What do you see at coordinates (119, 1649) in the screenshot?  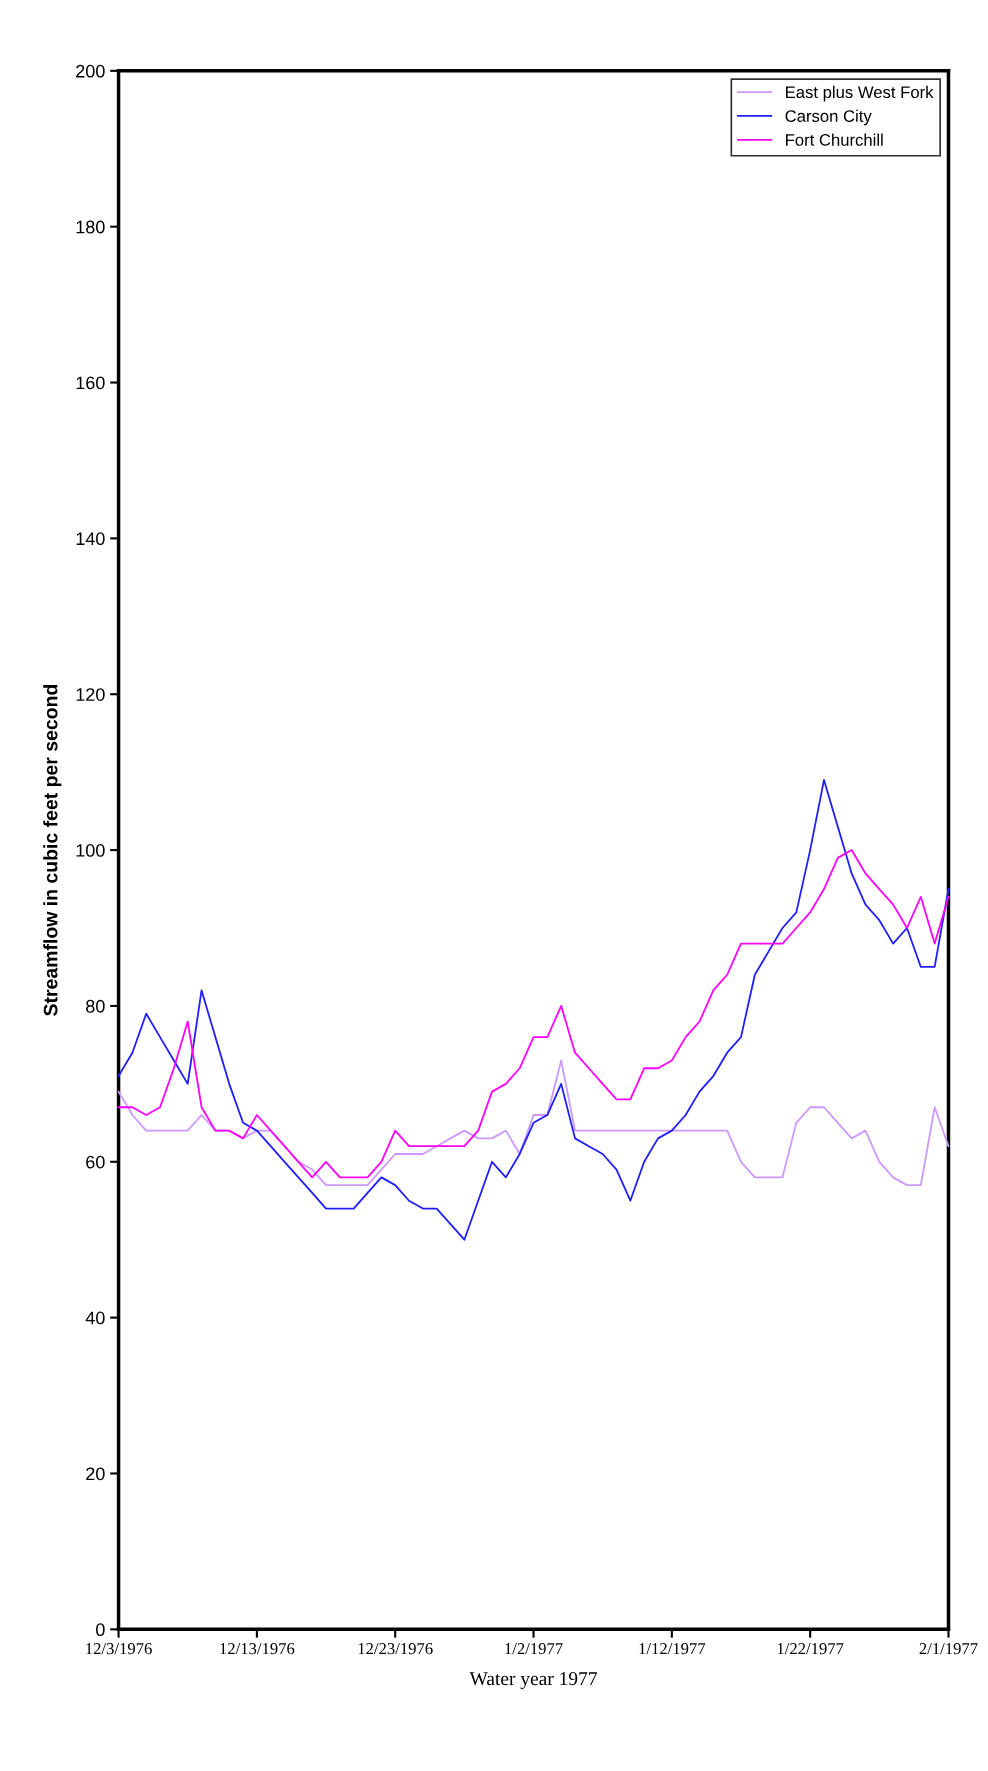 I see `x-tick-label: 12/3/1976` at bounding box center [119, 1649].